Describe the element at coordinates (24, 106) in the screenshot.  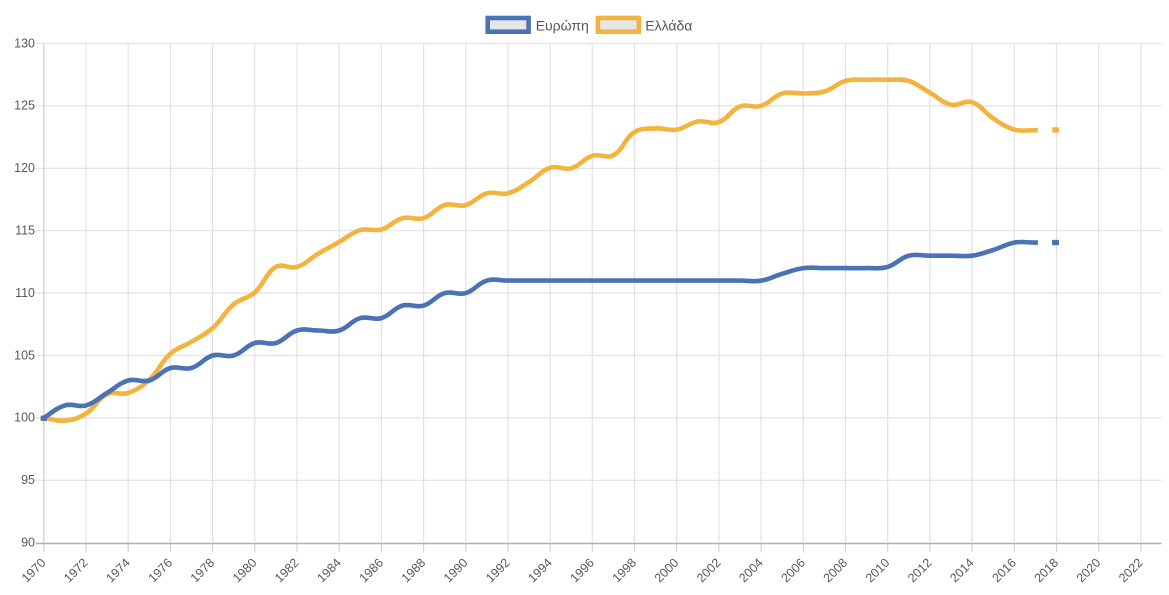
I see `svg-text: 125` at that location.